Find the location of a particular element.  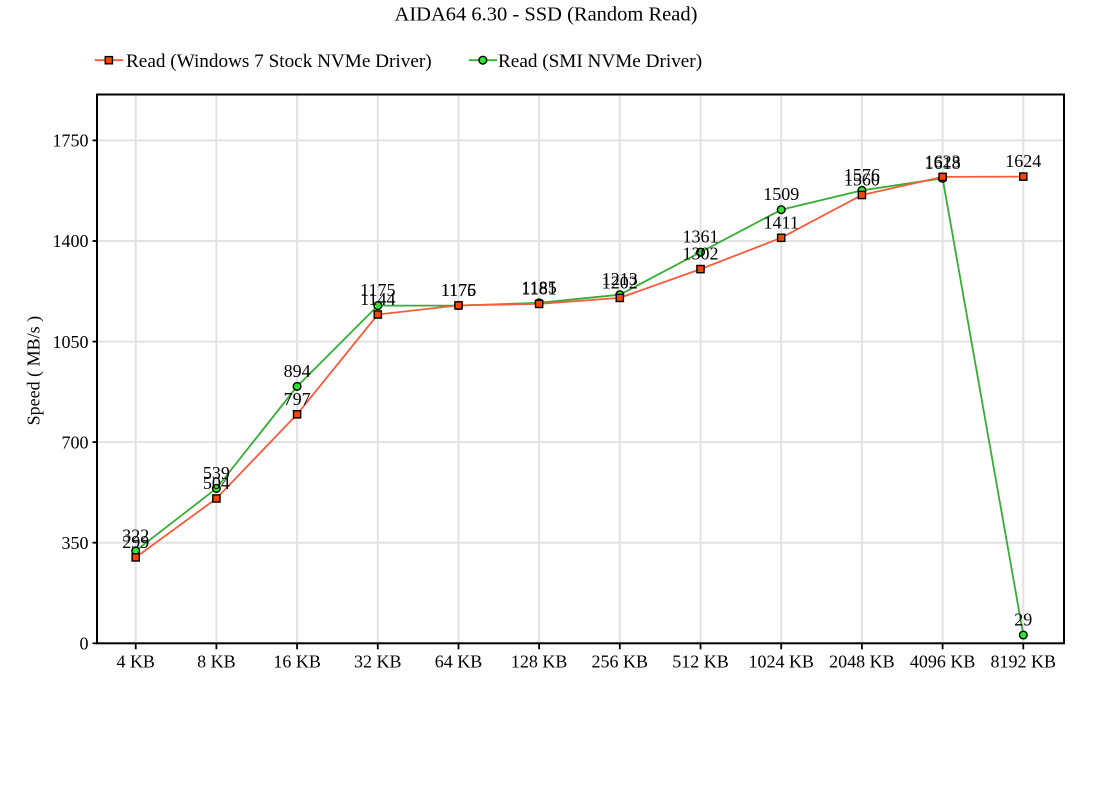

svg-text: 1624 is located at coordinates (1023, 161).